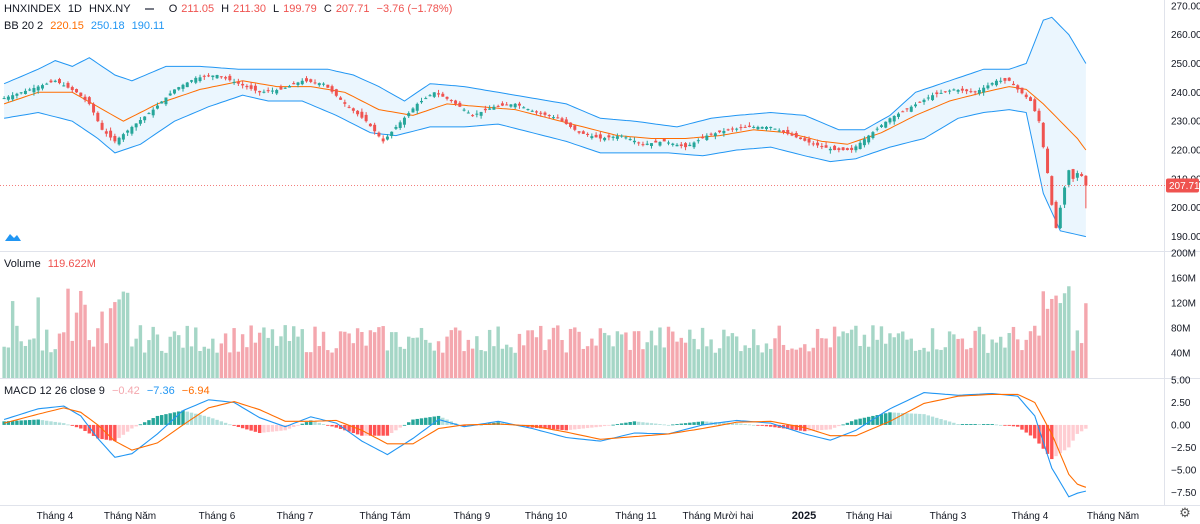  What do you see at coordinates (13, 237) in the screenshot?
I see `tradingview-logo-icon` at bounding box center [13, 237].